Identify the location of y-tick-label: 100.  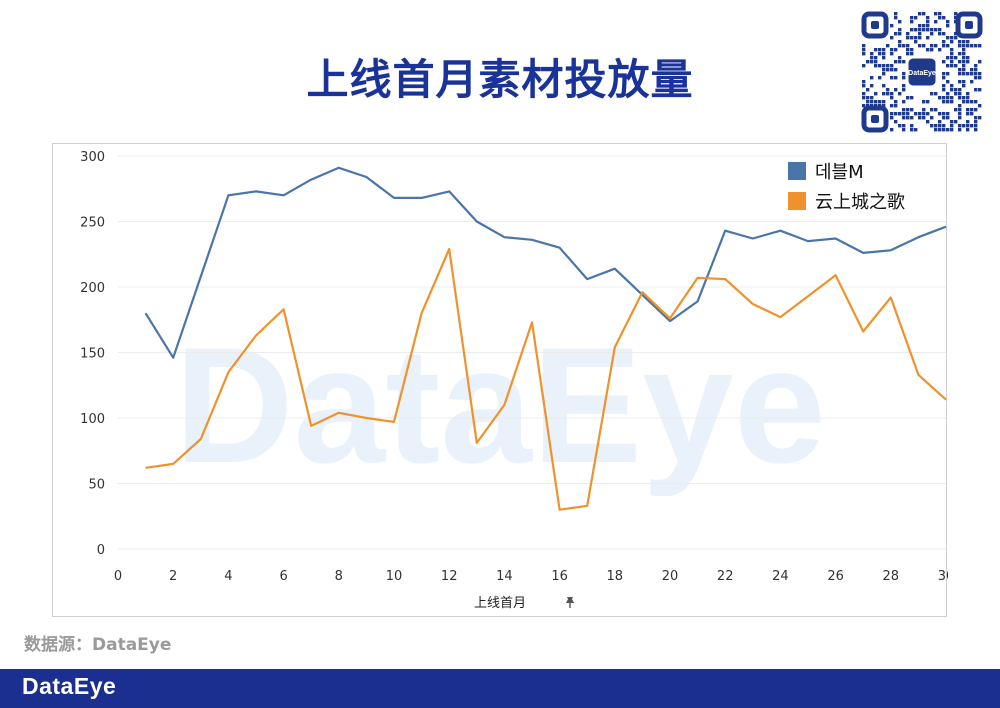
(92, 419).